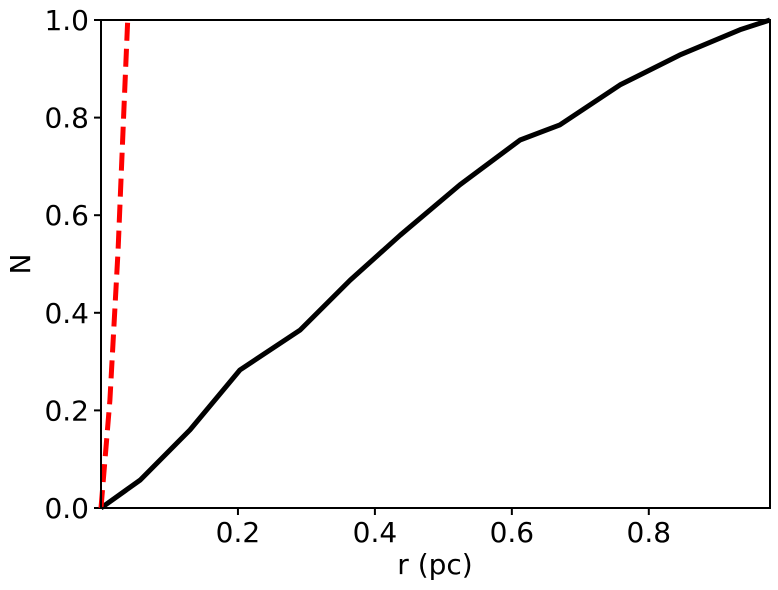 The height and width of the screenshot is (590, 778). I want to click on y-tick-label: 1.0, so click(66, 20).